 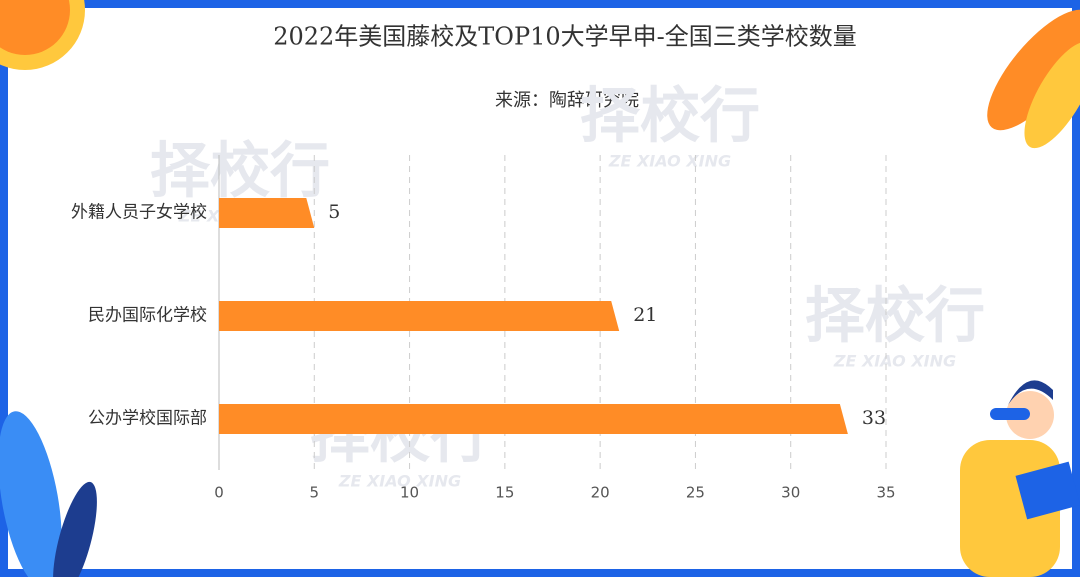 What do you see at coordinates (315, 493) in the screenshot?
I see `x-tick-label: 5` at bounding box center [315, 493].